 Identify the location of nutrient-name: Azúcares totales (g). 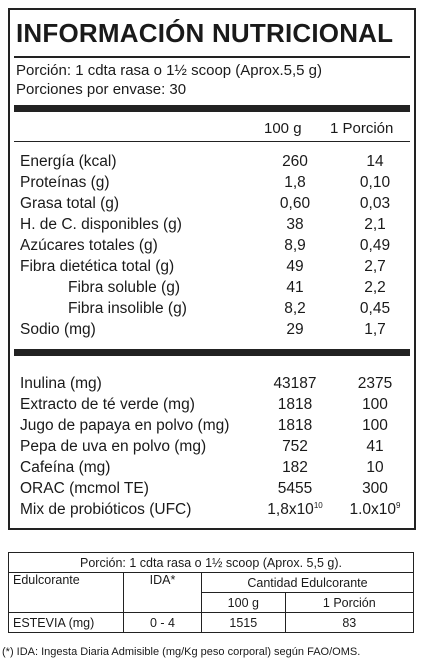
(89, 245).